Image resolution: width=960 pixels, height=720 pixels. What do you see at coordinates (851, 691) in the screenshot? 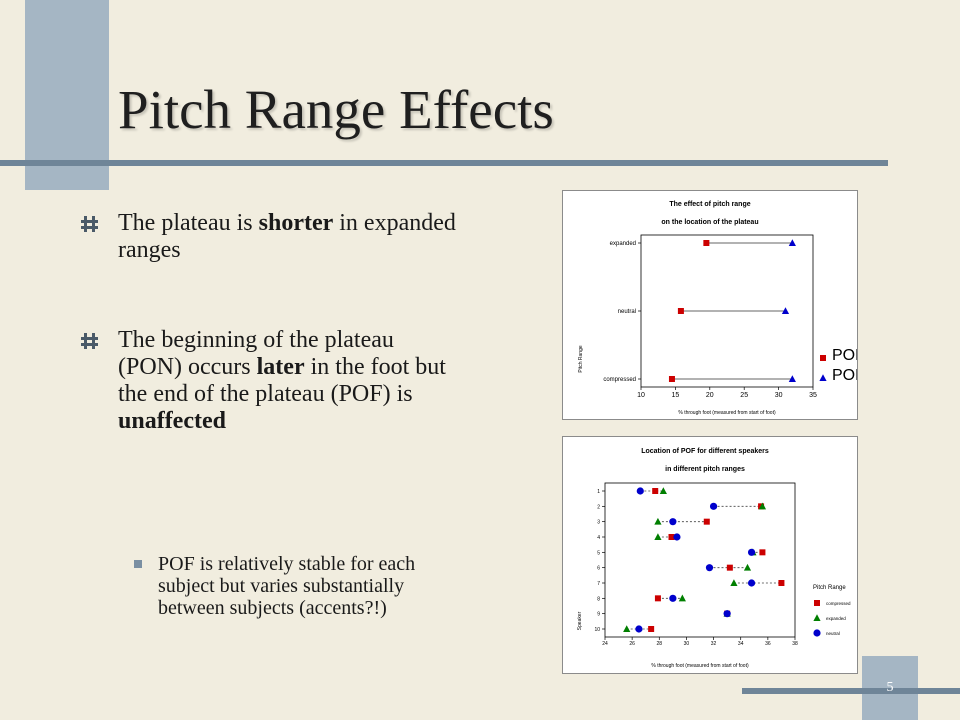
I see `footer-rule` at bounding box center [851, 691].